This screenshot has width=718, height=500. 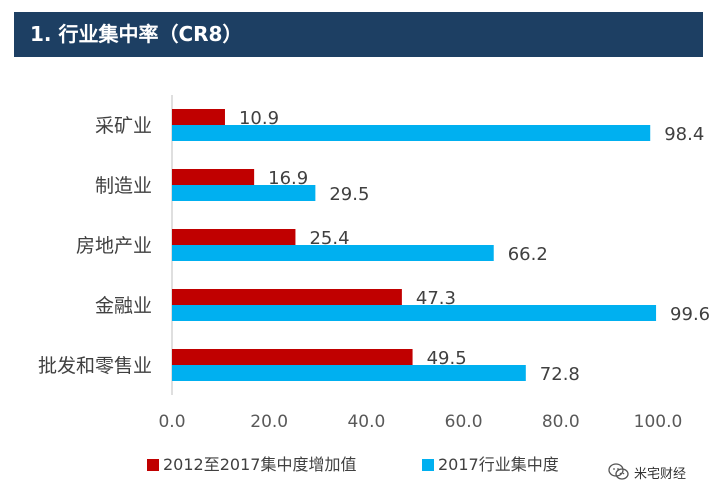 I want to click on x-tick-label: 0.0, so click(x=171, y=422).